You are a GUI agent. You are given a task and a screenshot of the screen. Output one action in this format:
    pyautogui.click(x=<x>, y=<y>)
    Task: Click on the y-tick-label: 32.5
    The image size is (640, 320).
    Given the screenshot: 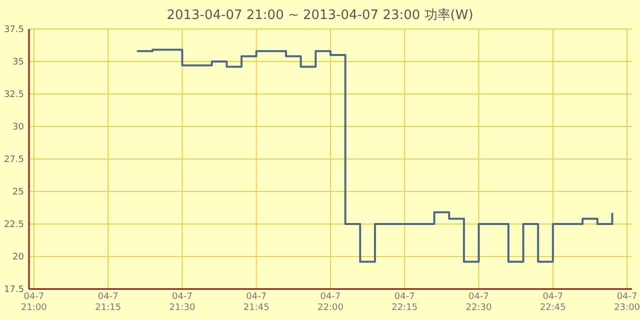 What is the action you would take?
    pyautogui.click(x=14, y=95)
    